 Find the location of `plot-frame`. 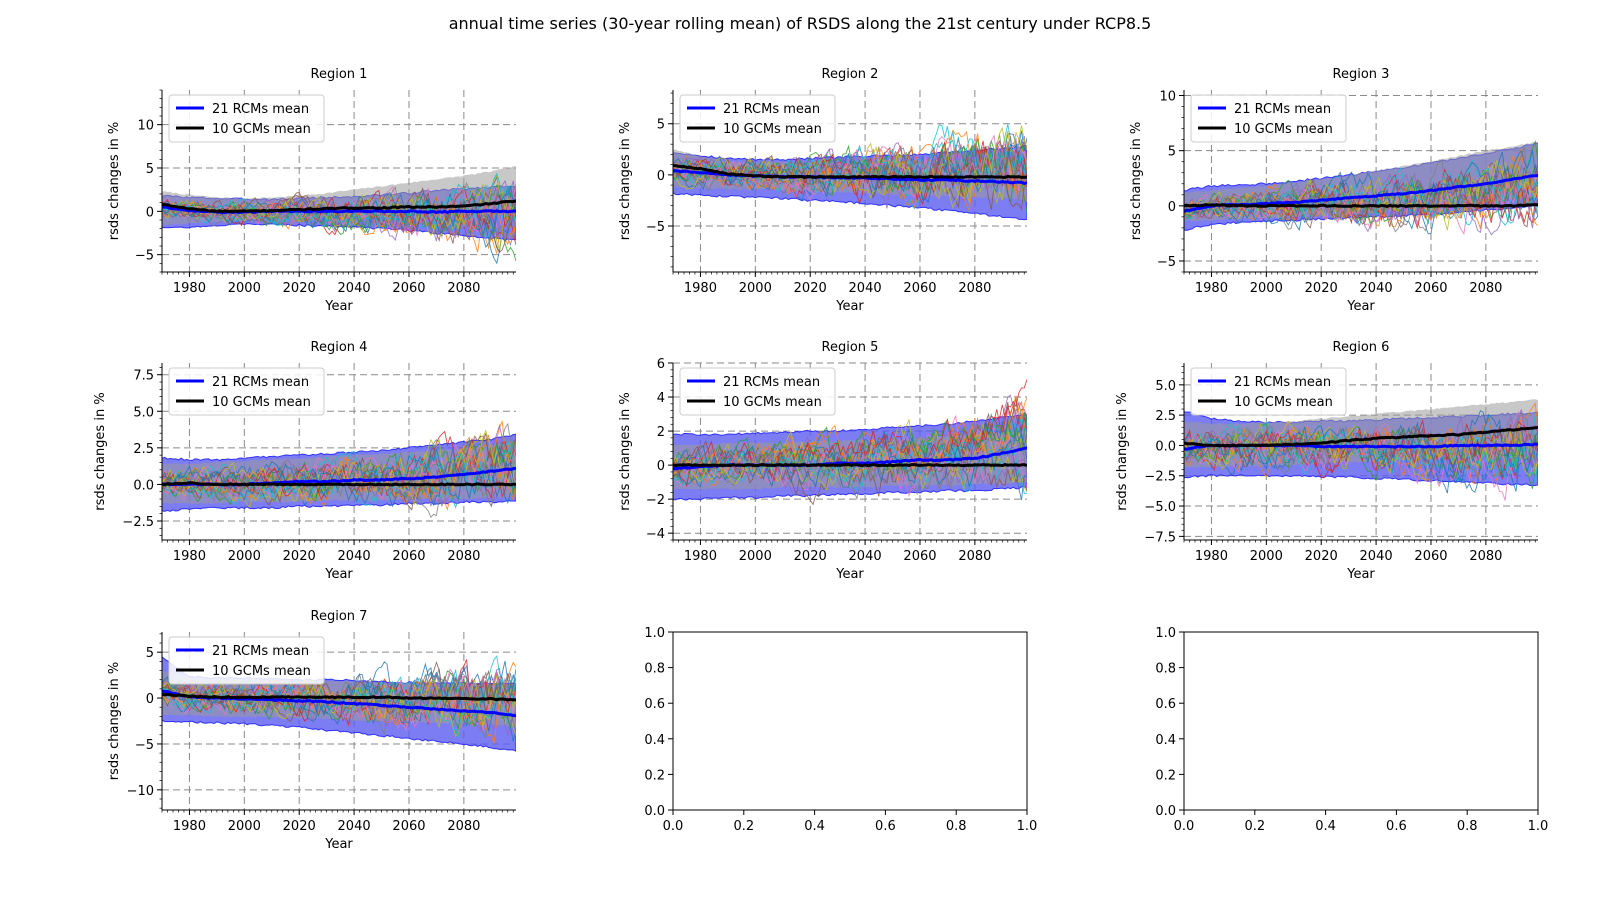

plot-frame is located at coordinates (850, 721).